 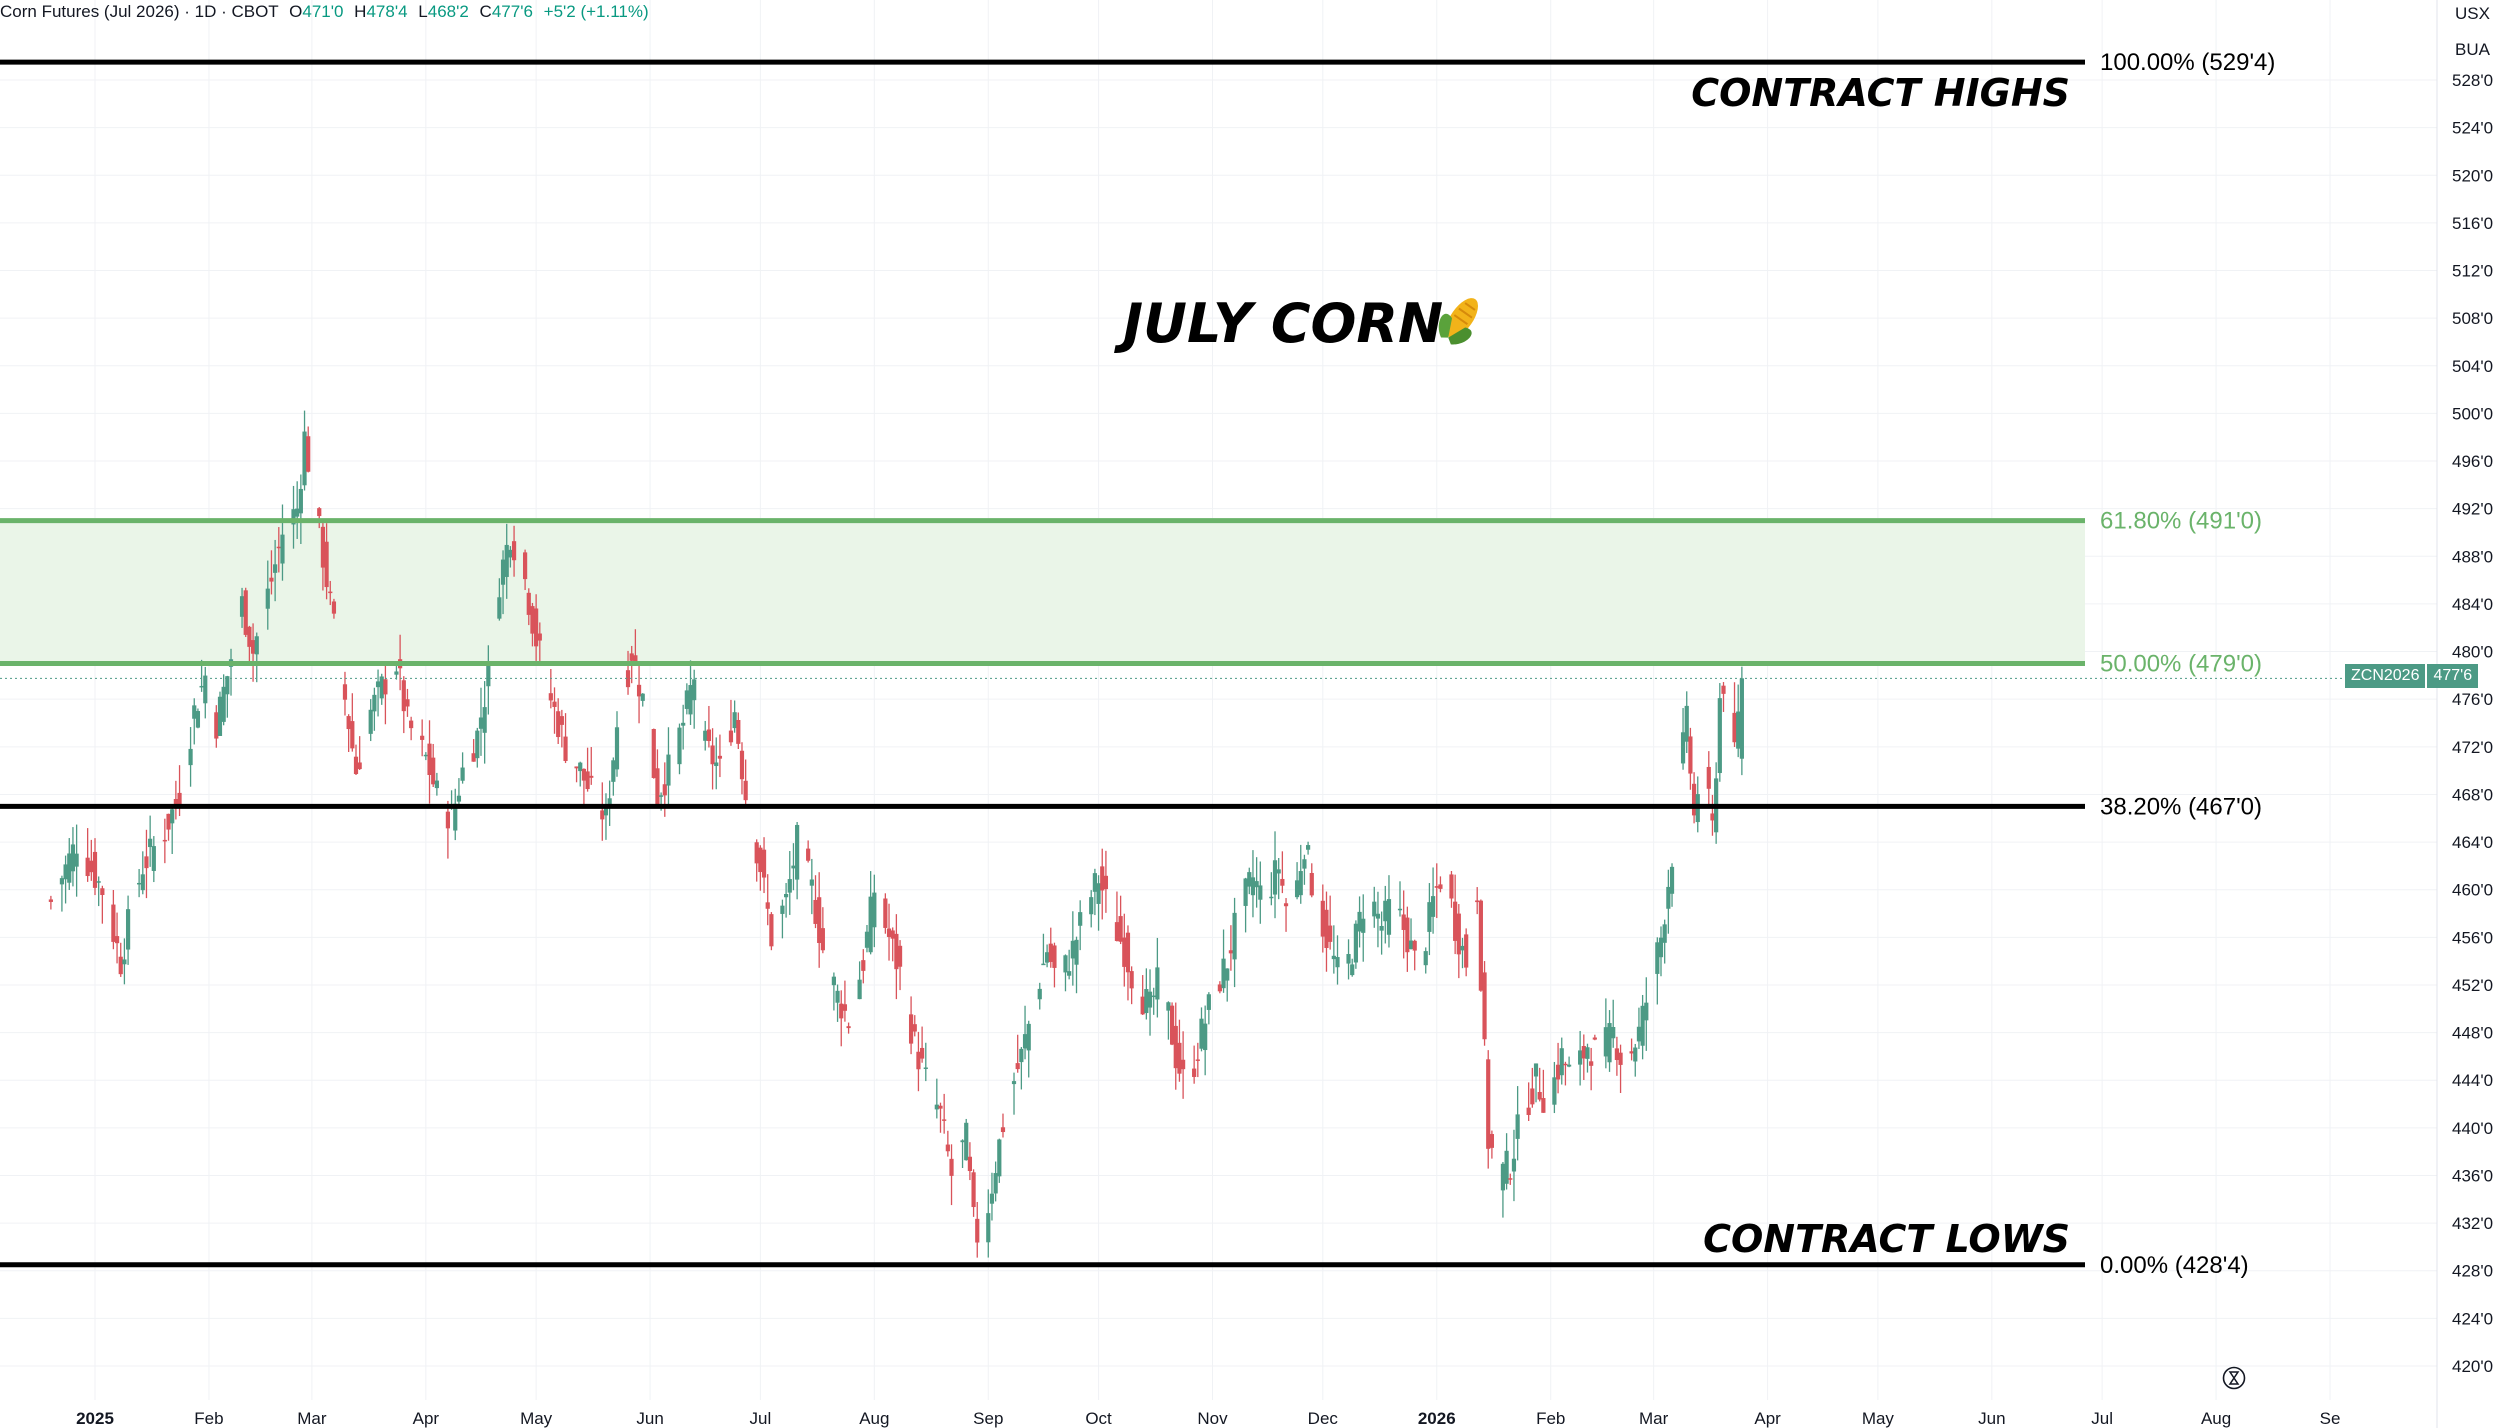 What do you see at coordinates (2472, 1318) in the screenshot?
I see `y-tick-label: 424'0` at bounding box center [2472, 1318].